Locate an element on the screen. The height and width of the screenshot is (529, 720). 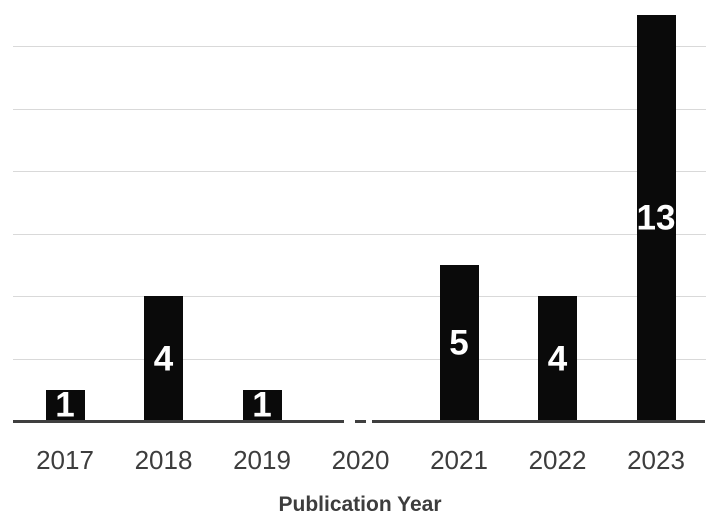
bar-value-label-2019: 1 is located at coordinates (262, 405).